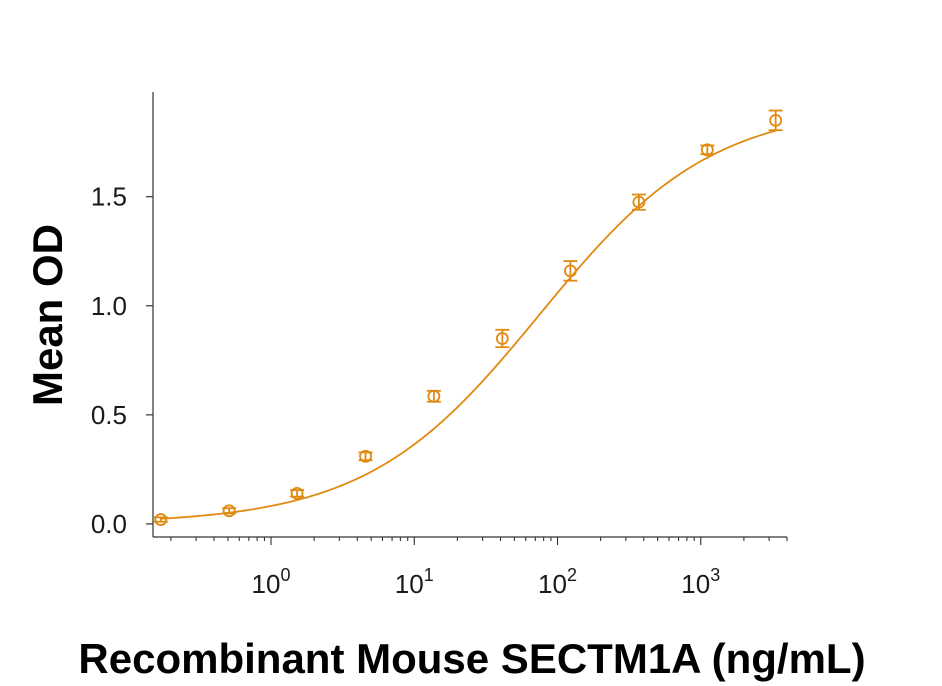 This screenshot has width=942, height=686. Describe the element at coordinates (471, 658) in the screenshot. I see `x-axis-title: Recombinant Mouse SECTM1A (ng/mL)` at that location.